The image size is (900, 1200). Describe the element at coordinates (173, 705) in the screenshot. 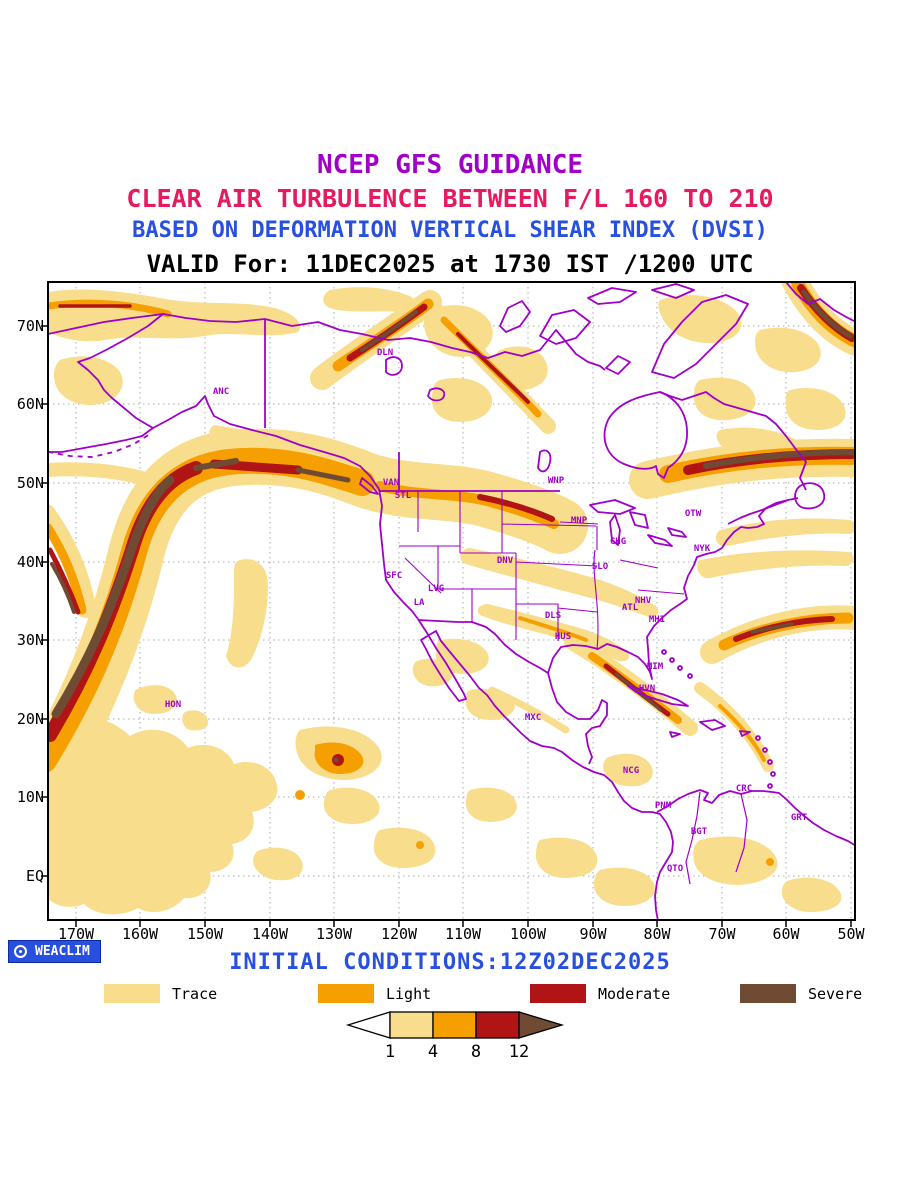

I see `station-label-hon: HON` at that location.